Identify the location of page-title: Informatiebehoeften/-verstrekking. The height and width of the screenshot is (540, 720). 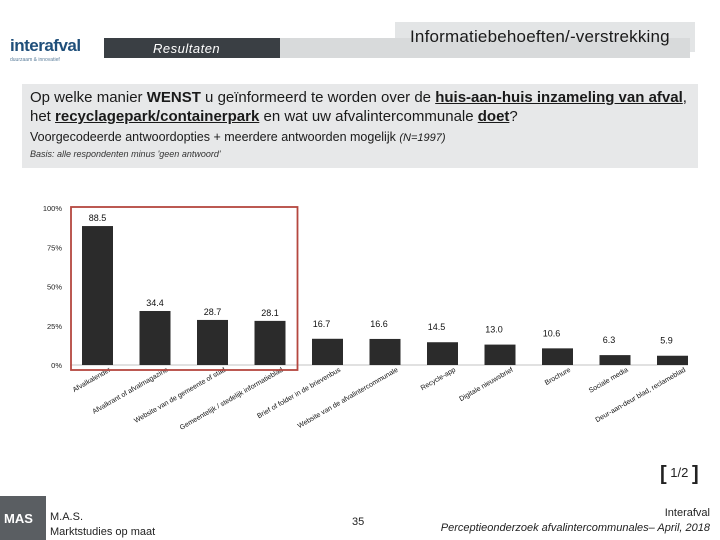
(540, 36).